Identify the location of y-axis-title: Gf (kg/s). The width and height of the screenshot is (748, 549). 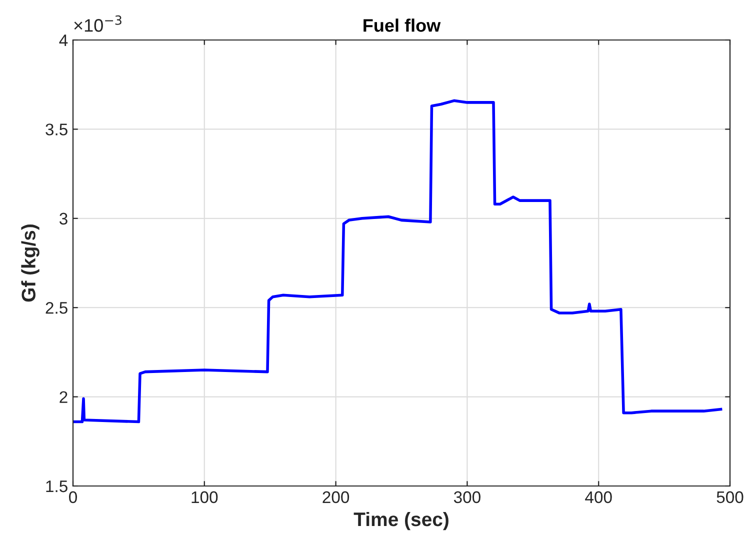
(30, 263).